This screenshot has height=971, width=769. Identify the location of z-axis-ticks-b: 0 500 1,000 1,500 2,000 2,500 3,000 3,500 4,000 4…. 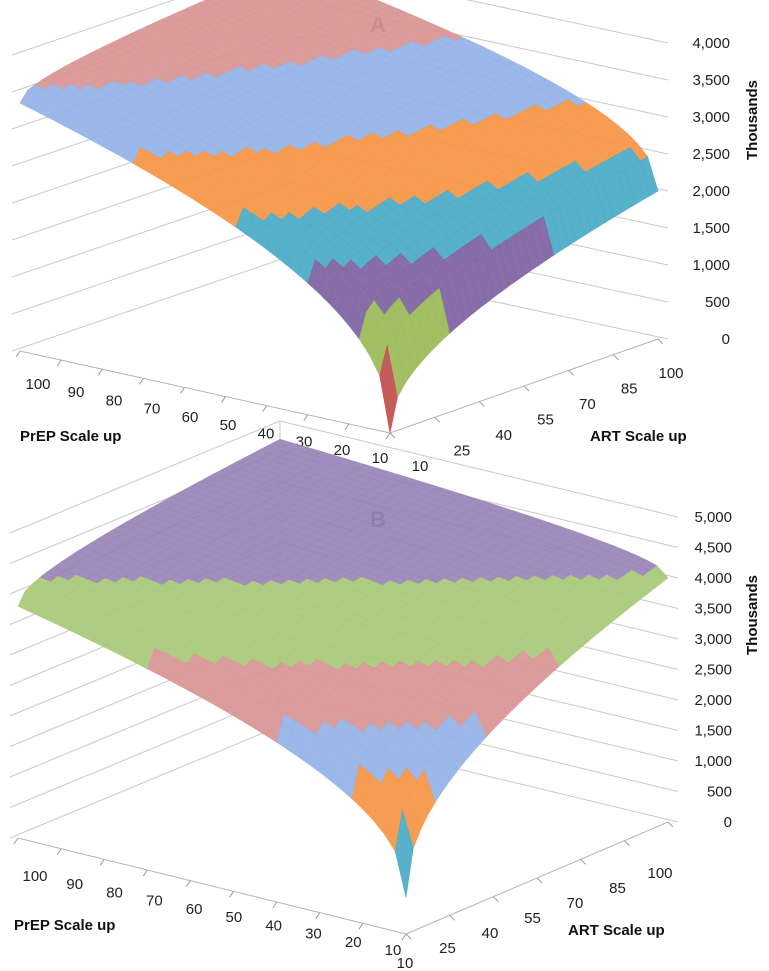
(713, 670).